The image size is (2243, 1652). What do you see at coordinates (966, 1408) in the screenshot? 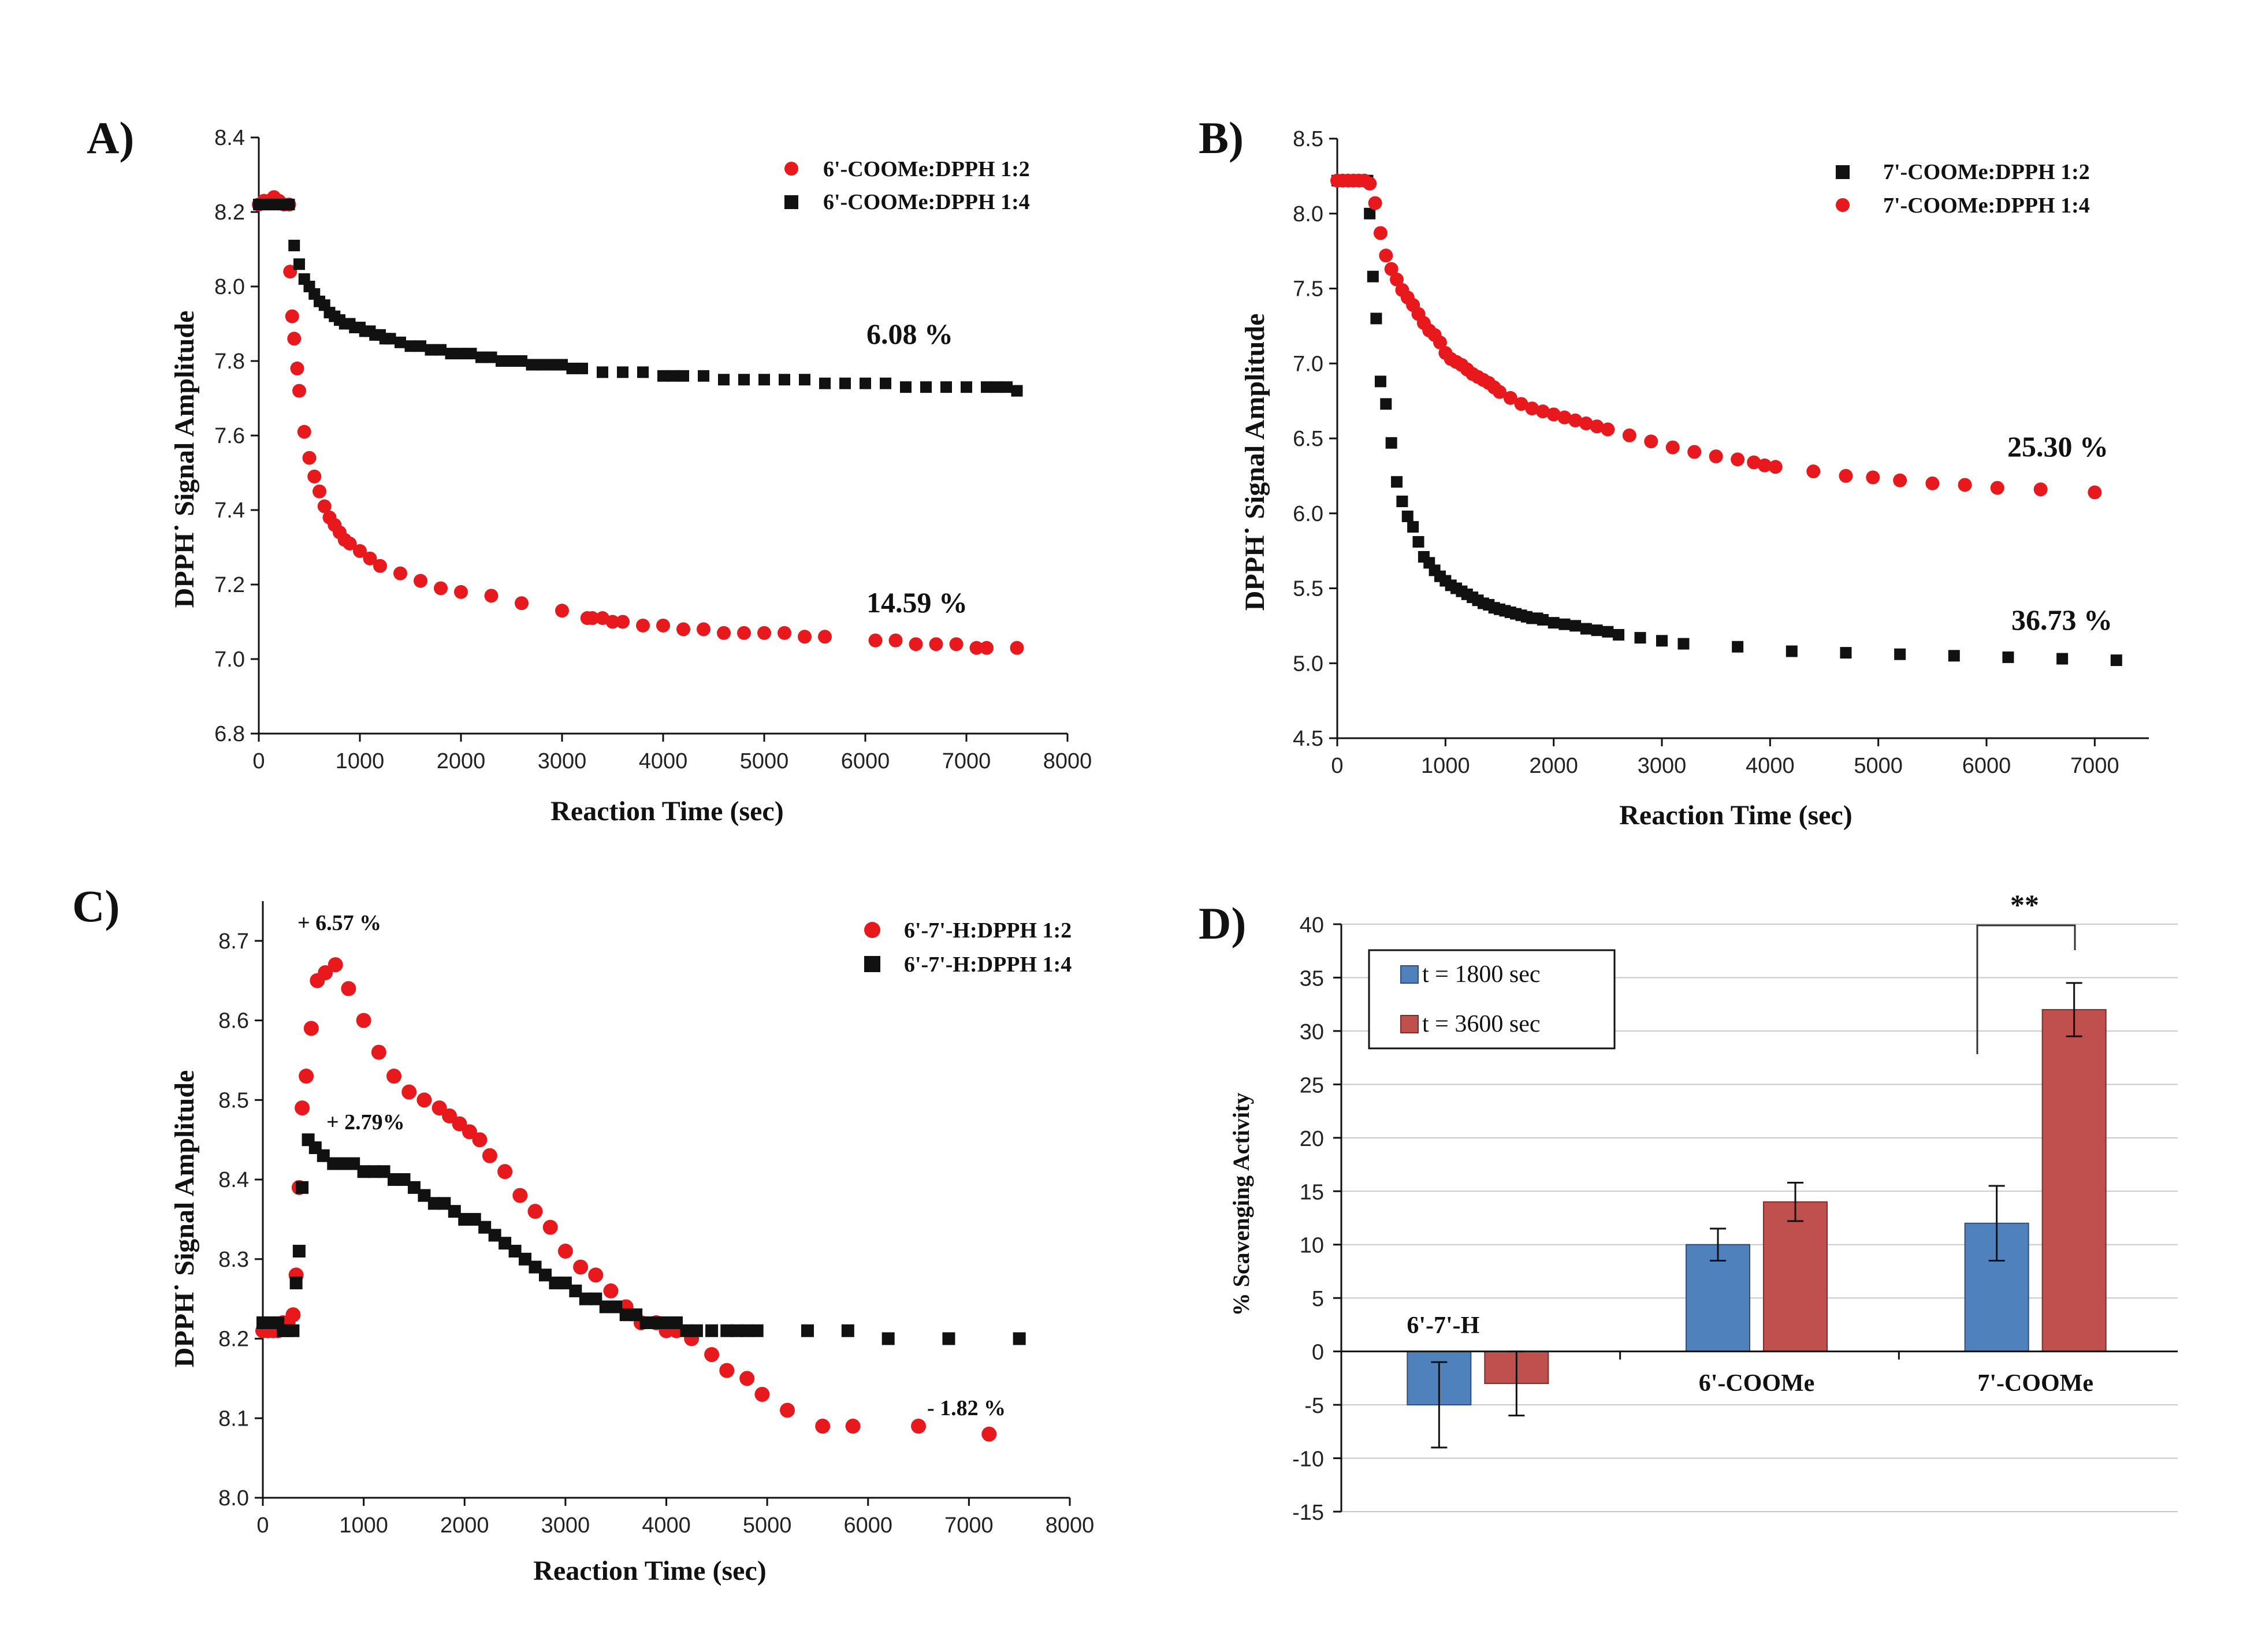
I see `annotation: - 1.82 %` at bounding box center [966, 1408].